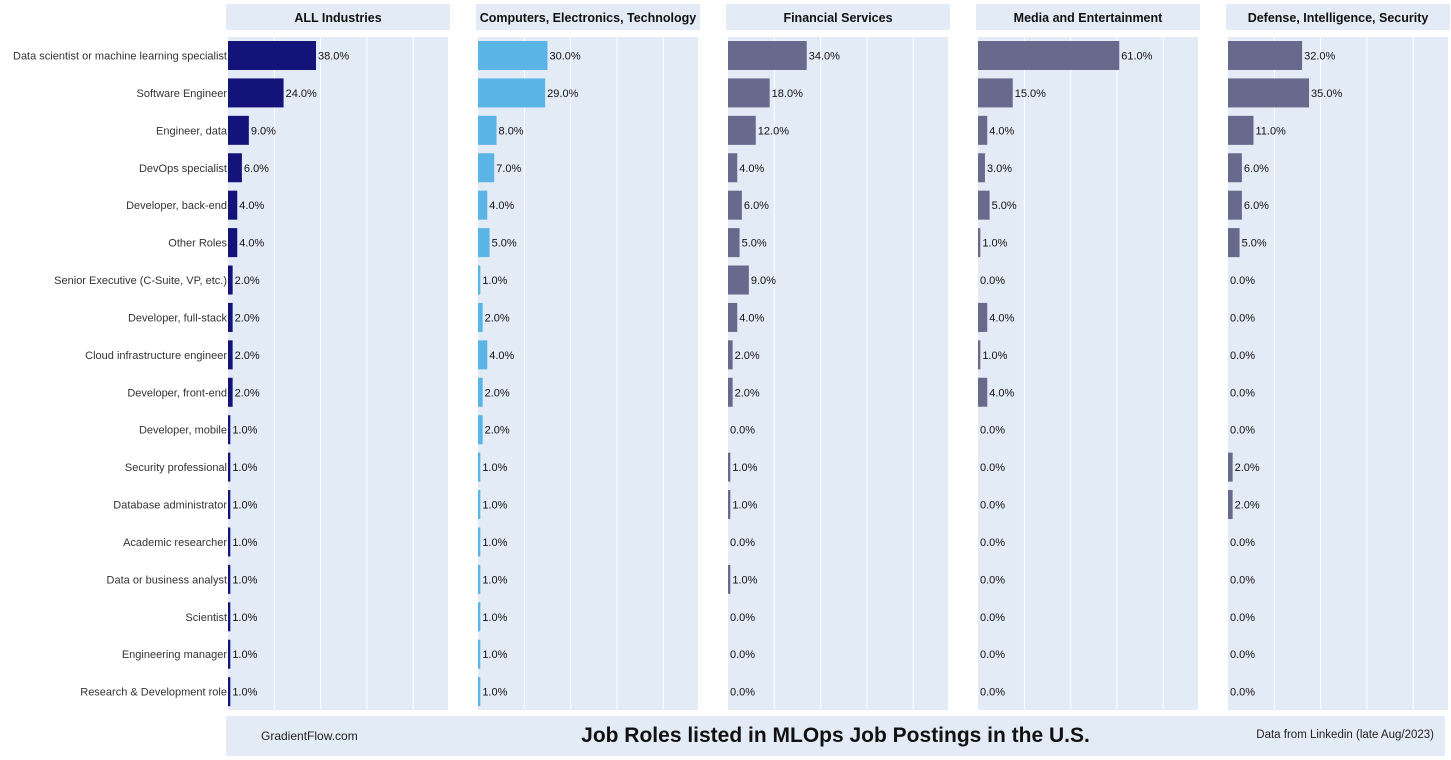  Describe the element at coordinates (333, 57) in the screenshot. I see `data-label: 38.0%` at that location.